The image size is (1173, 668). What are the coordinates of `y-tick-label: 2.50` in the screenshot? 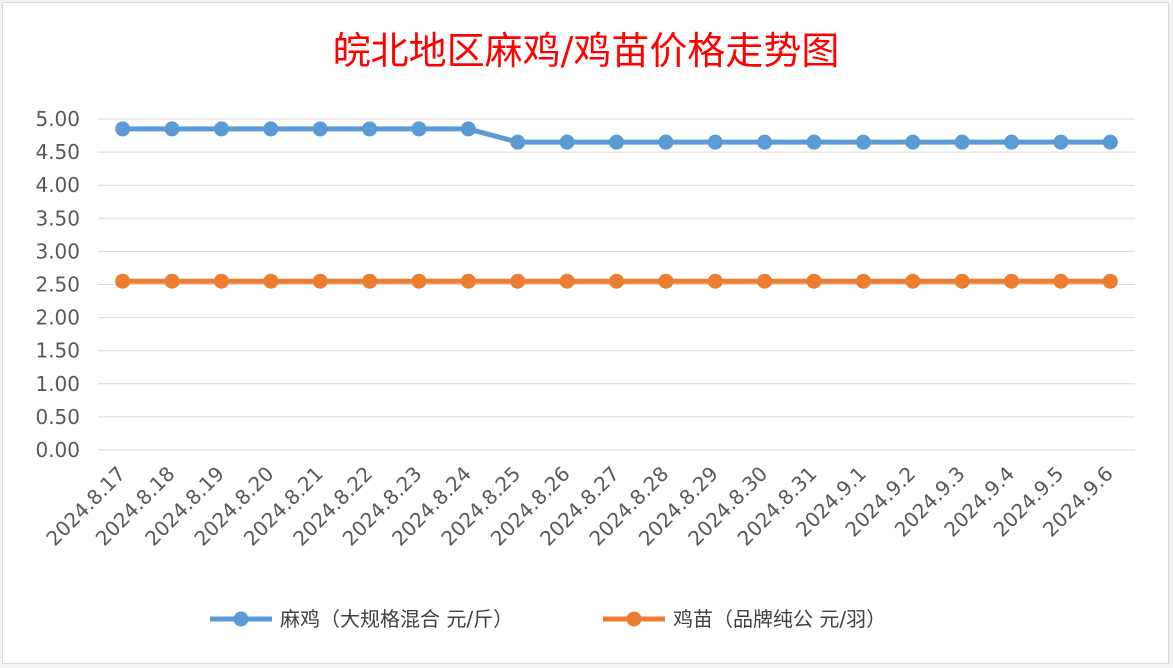 It's located at (57, 285).